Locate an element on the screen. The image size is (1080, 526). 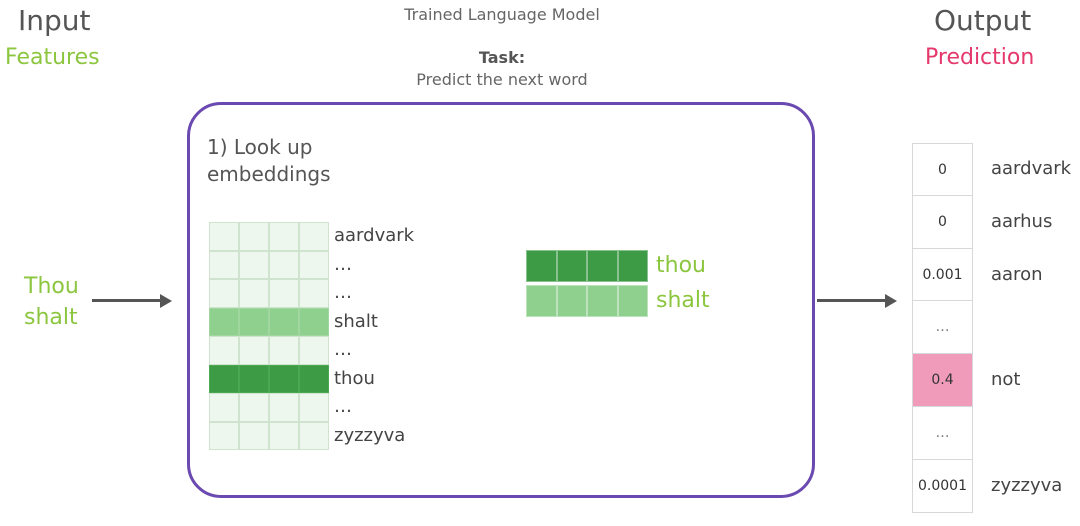
output-probabilities: 0 0 0.001… 0.4… 0.0001 is located at coordinates (942, 328).